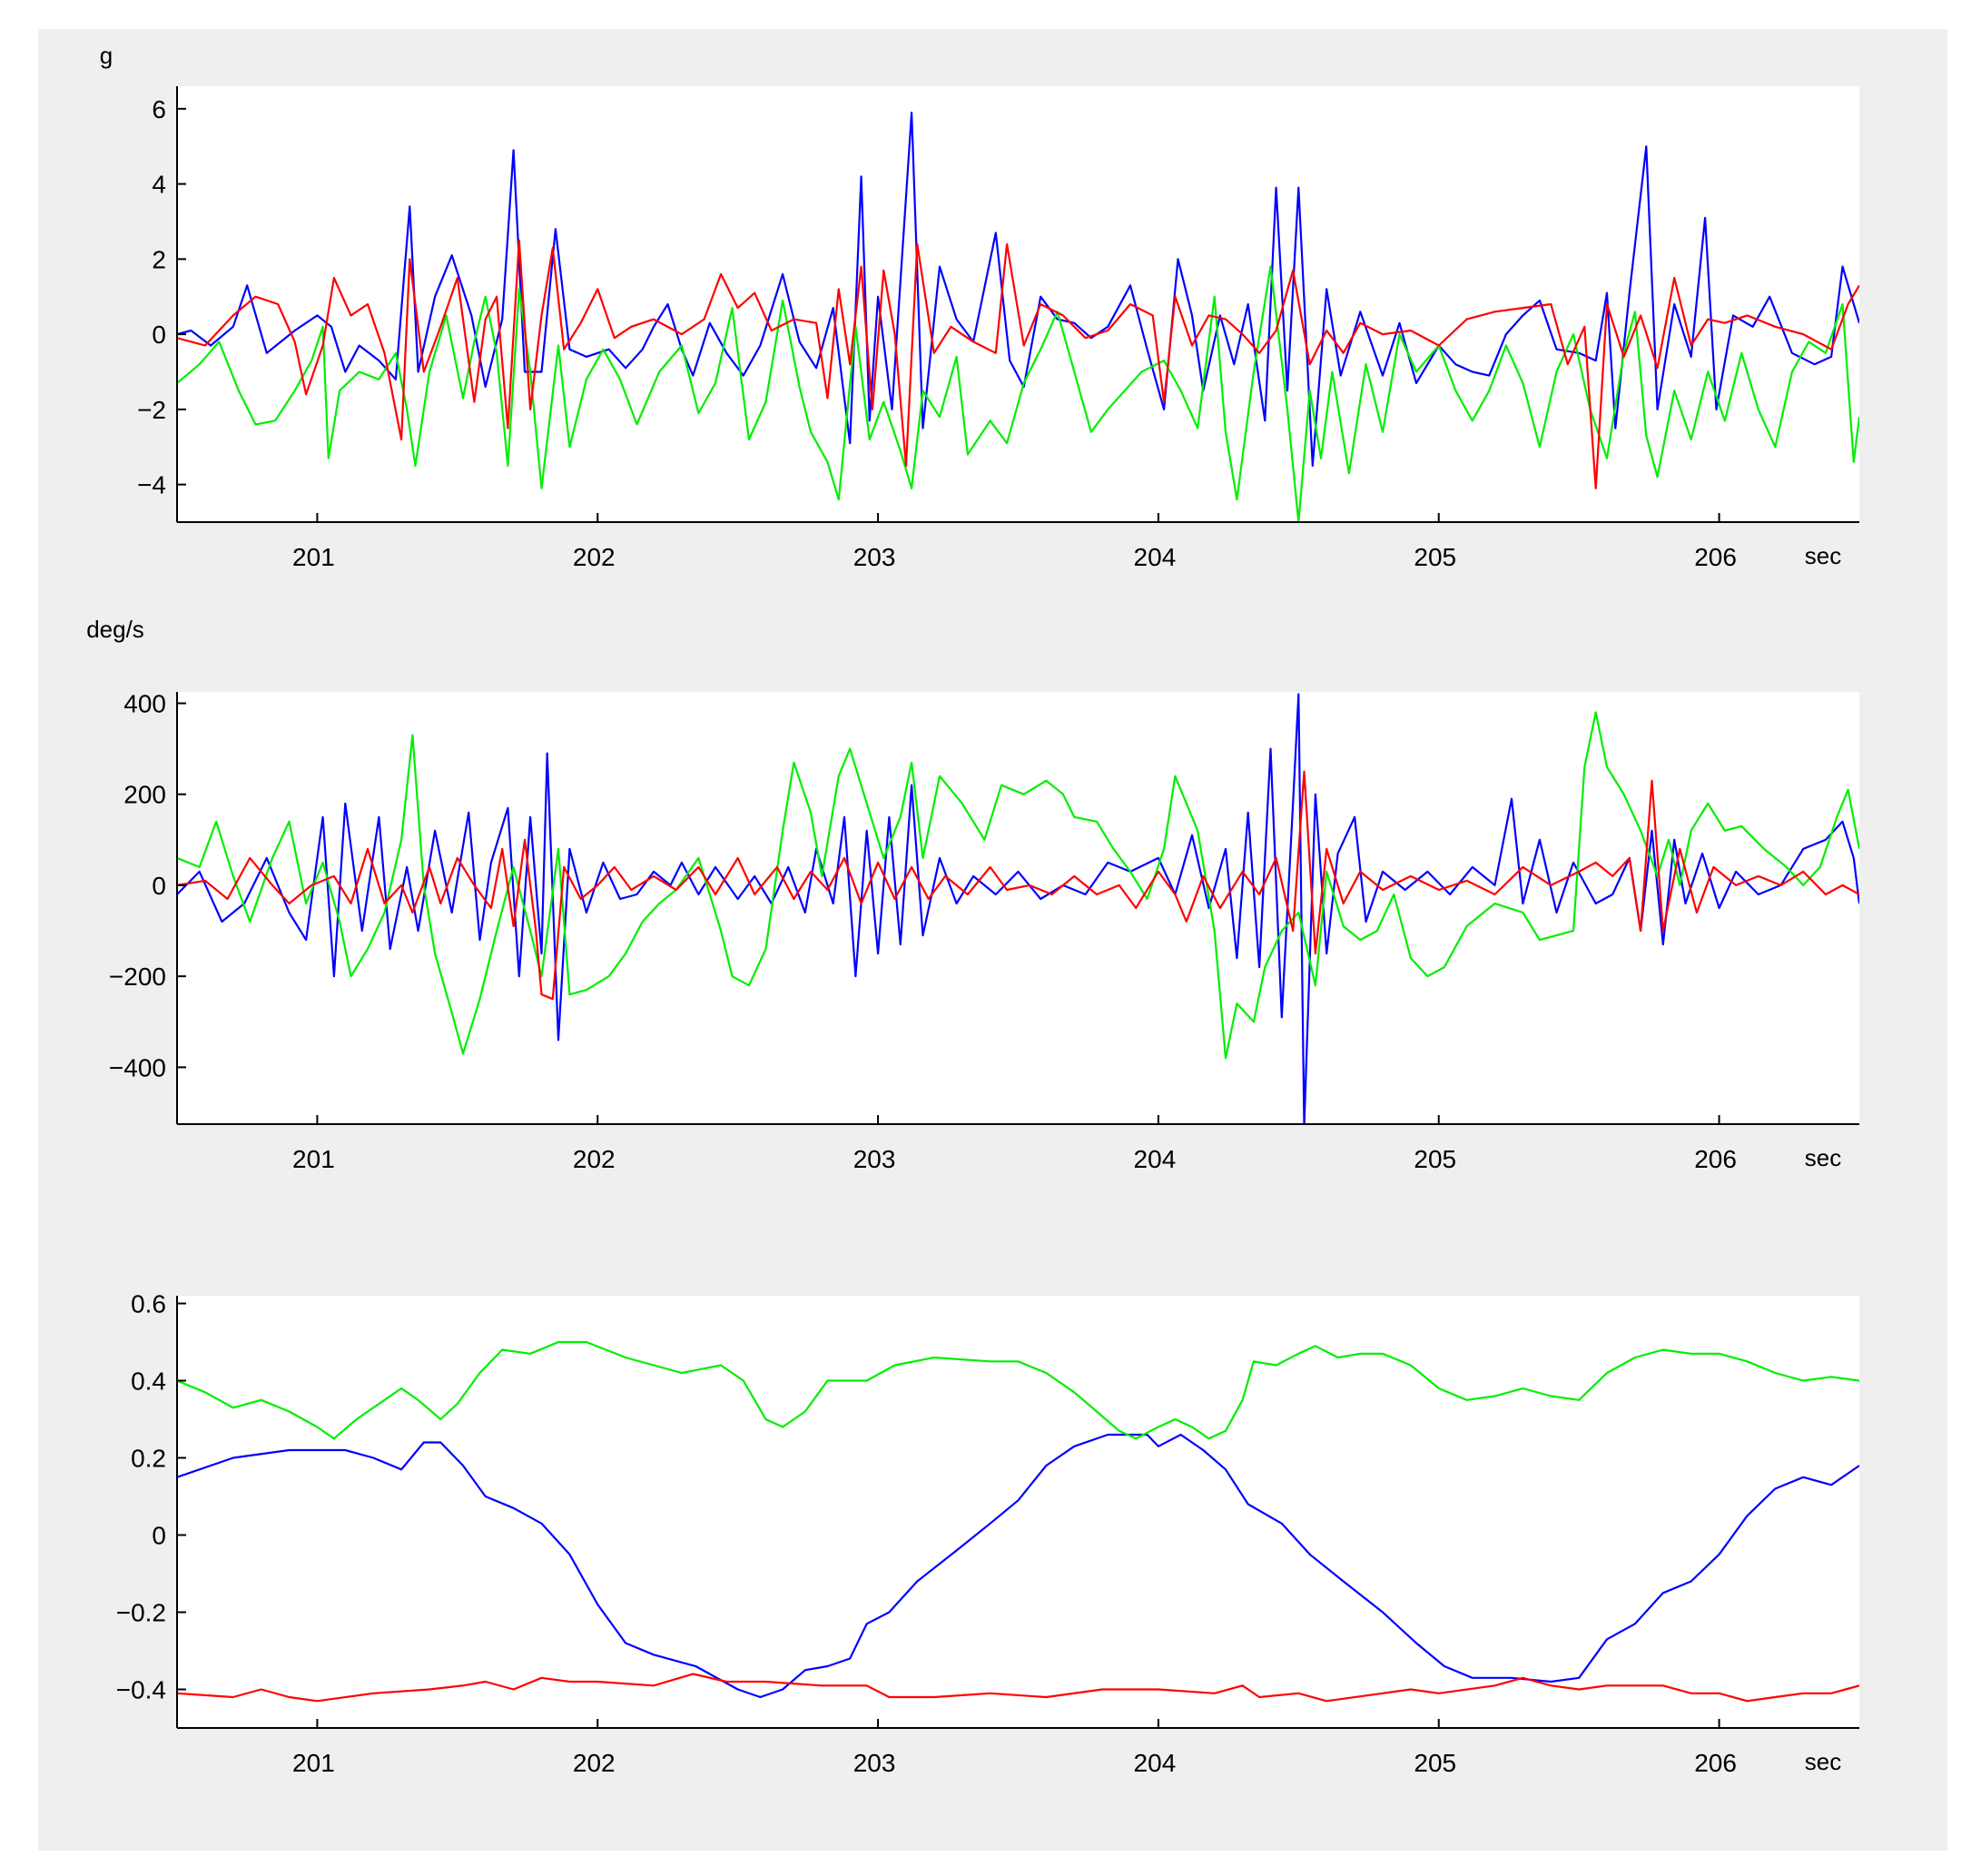 This screenshot has height=1876, width=1971. What do you see at coordinates (148, 1459) in the screenshot?
I see `chart3-ytick-label-3: 0.2` at bounding box center [148, 1459].